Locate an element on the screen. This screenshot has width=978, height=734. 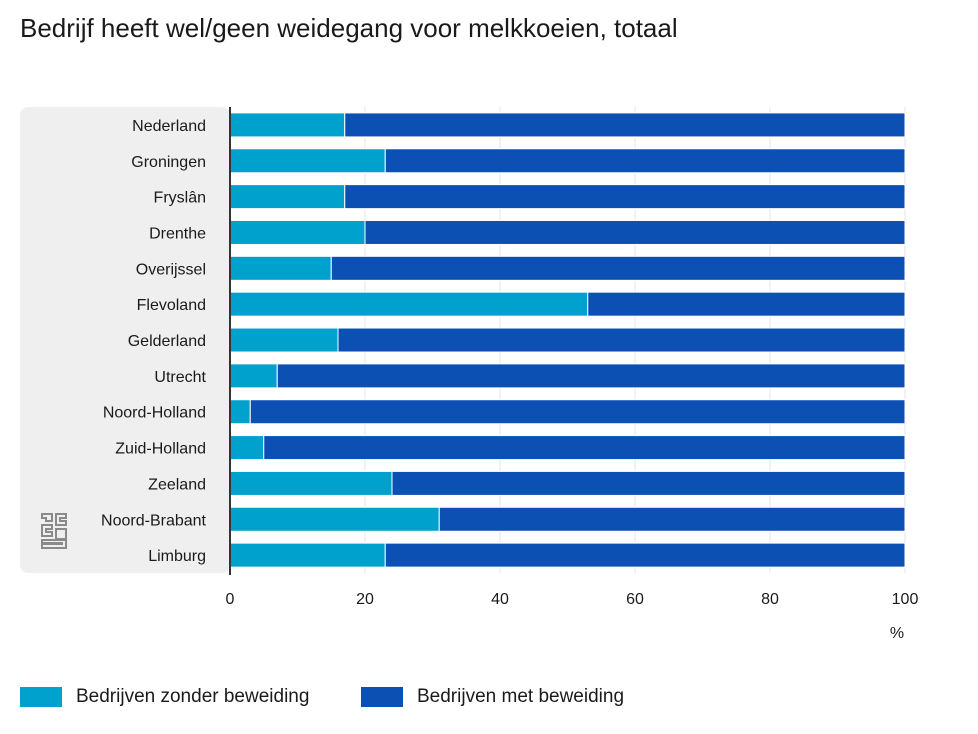
category-label: Nederland is located at coordinates (169, 126).